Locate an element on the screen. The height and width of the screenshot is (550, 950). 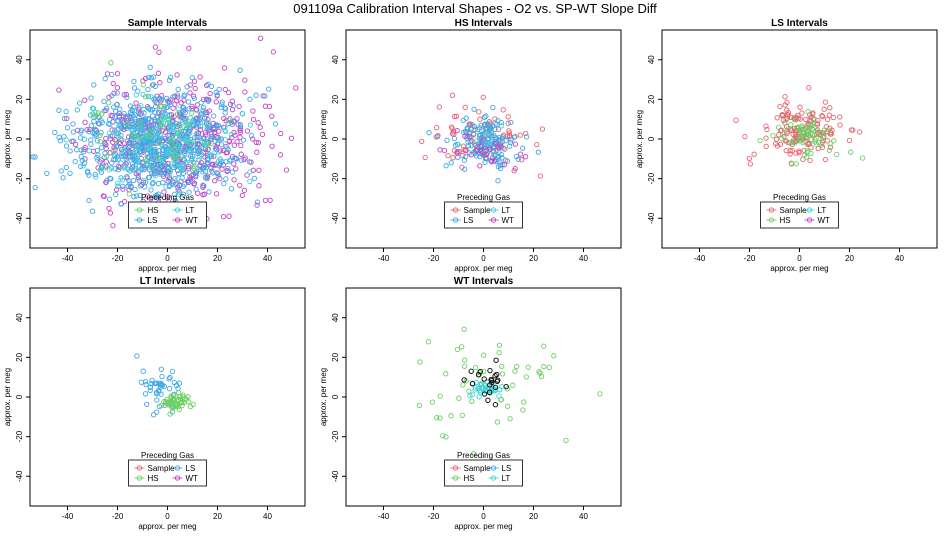
panel-title: LT Intervals is located at coordinates (168, 281).